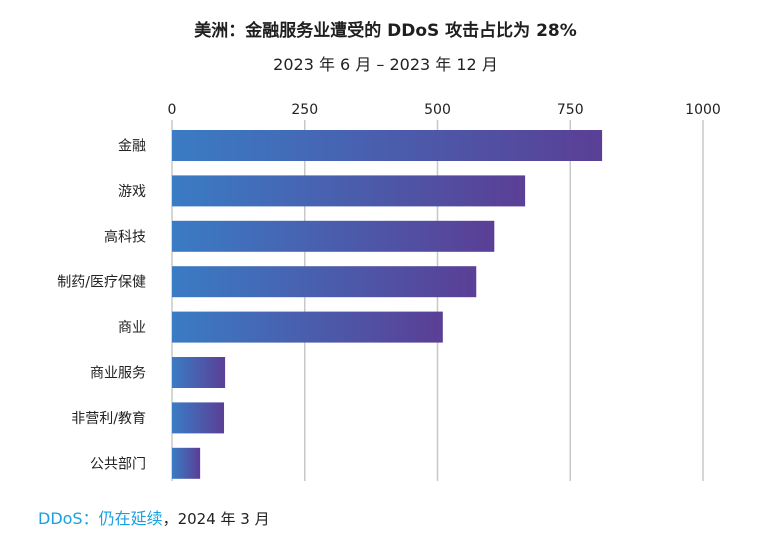 The image size is (771, 541). I want to click on category-label: 制药/医疗保健, so click(101, 283).